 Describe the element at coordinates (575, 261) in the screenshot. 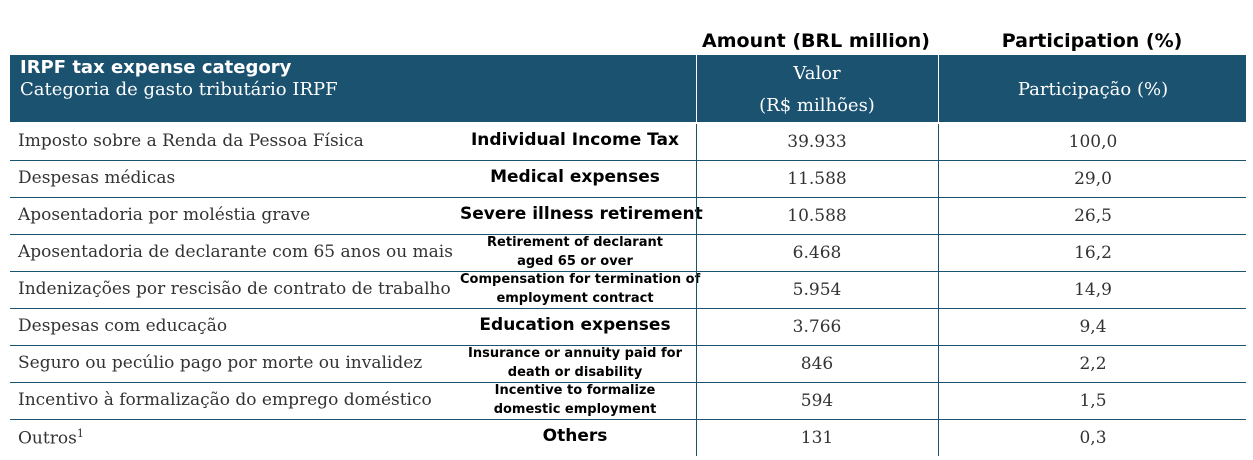

I see `row-label-en-line2: aged 65 or over` at that location.